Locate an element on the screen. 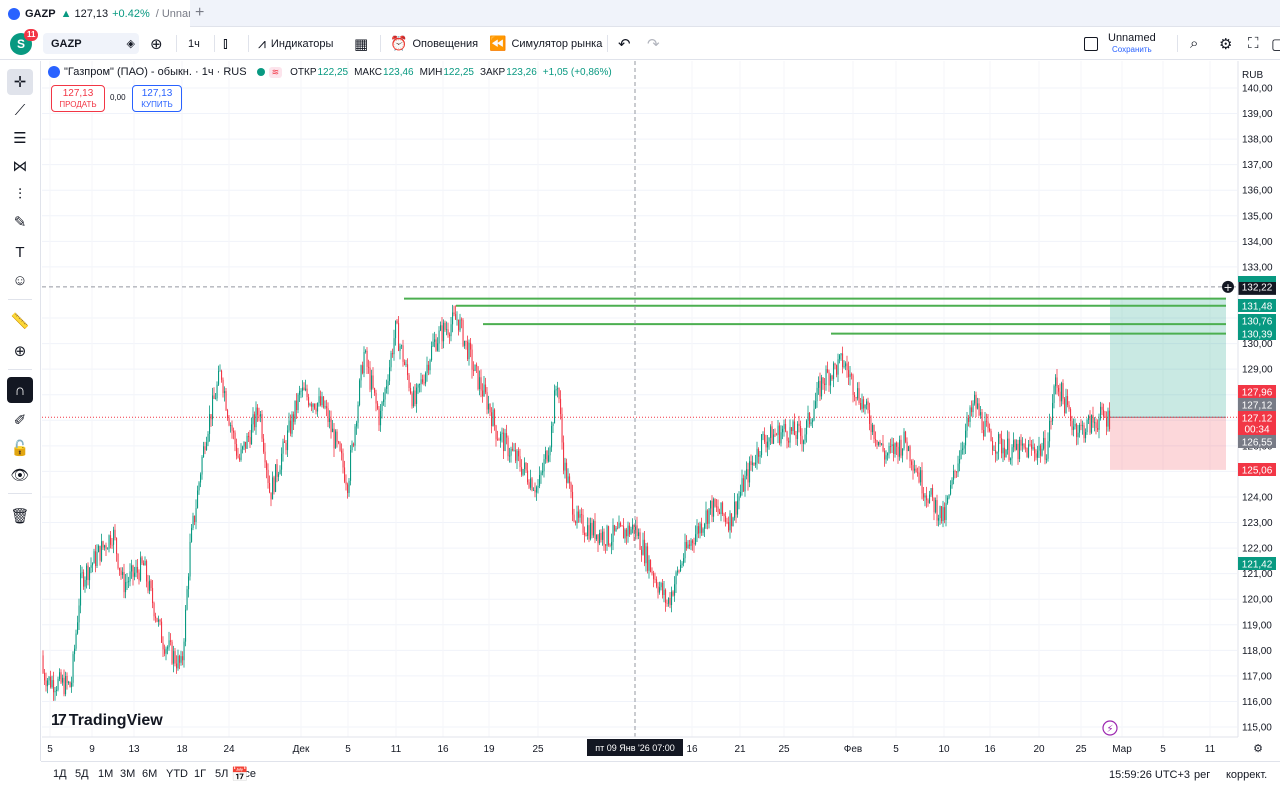  range-button: 6М is located at coordinates (150, 774).